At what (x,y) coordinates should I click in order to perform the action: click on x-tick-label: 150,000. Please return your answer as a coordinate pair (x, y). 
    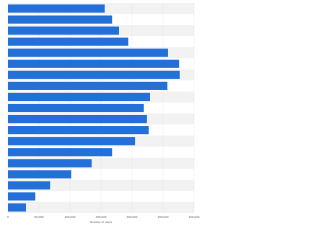
    Looking at the image, I should click on (101, 217).